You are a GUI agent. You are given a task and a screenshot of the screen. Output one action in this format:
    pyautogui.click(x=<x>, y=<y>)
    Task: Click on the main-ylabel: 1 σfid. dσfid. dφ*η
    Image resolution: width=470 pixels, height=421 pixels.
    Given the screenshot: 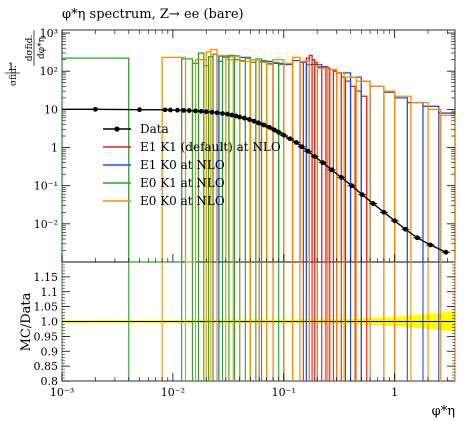 What is the action you would take?
    pyautogui.click(x=26, y=58)
    